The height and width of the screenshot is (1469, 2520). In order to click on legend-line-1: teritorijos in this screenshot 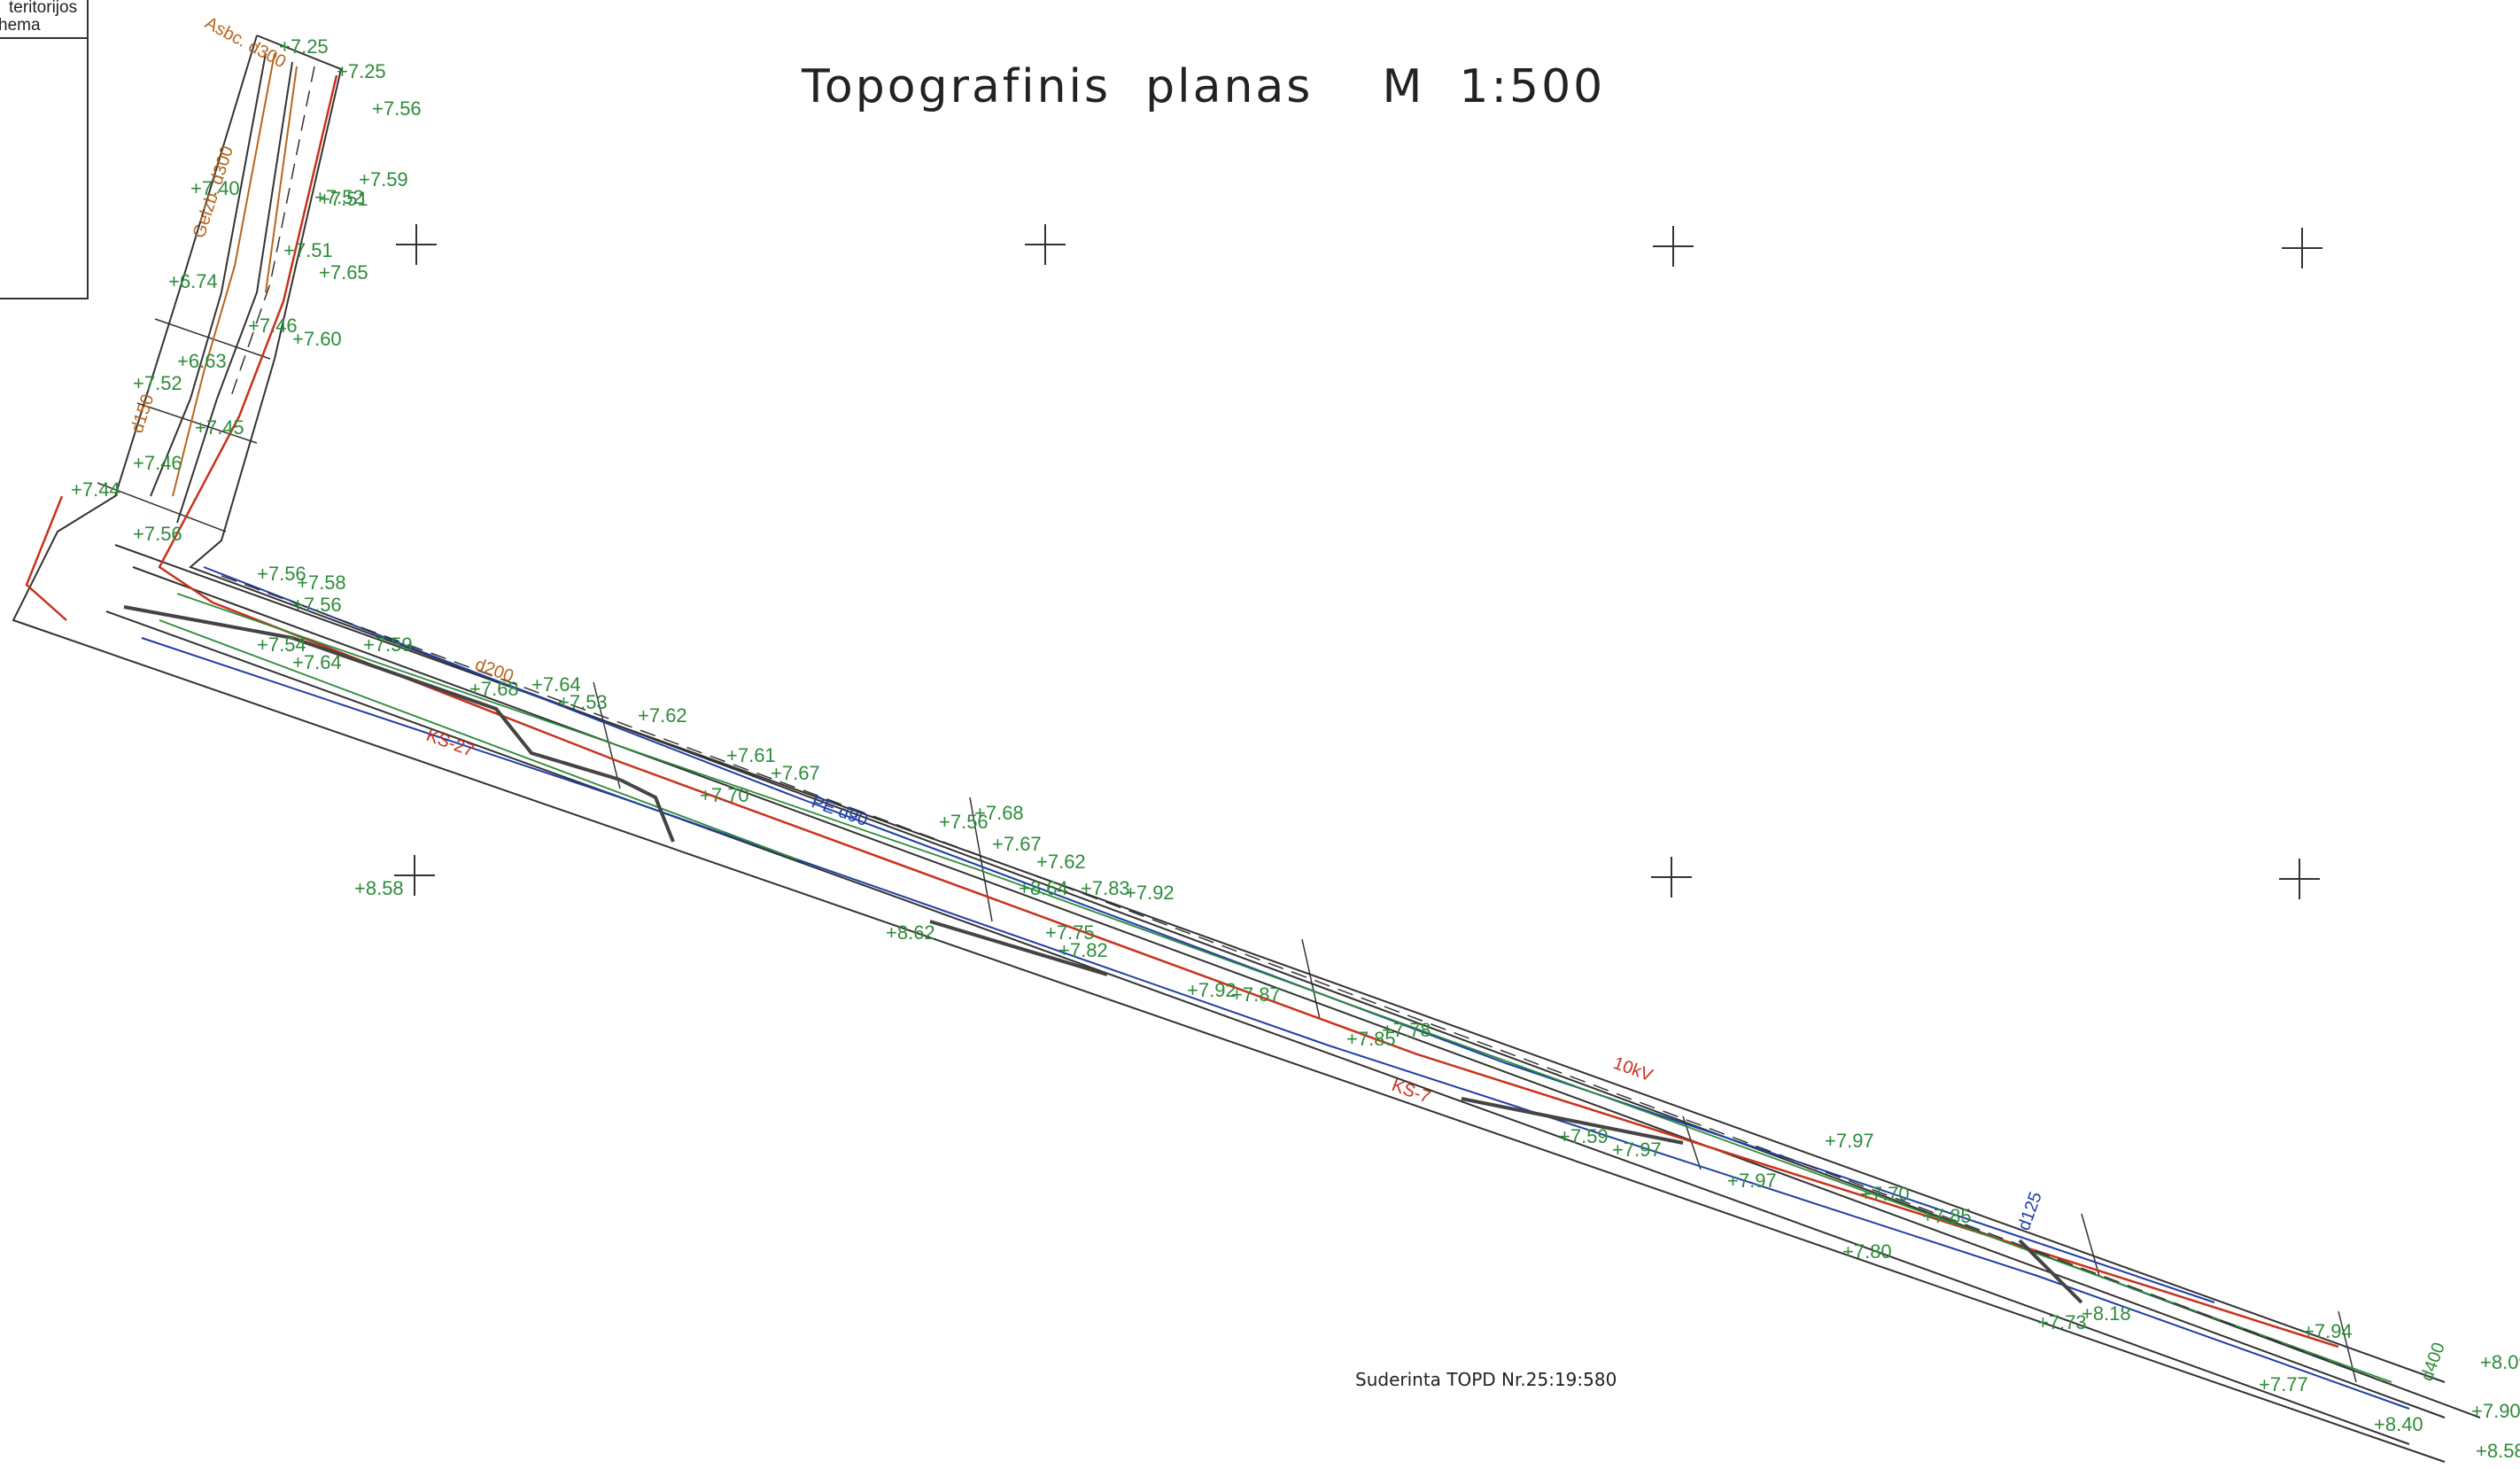, I will do `click(43, 8)`.